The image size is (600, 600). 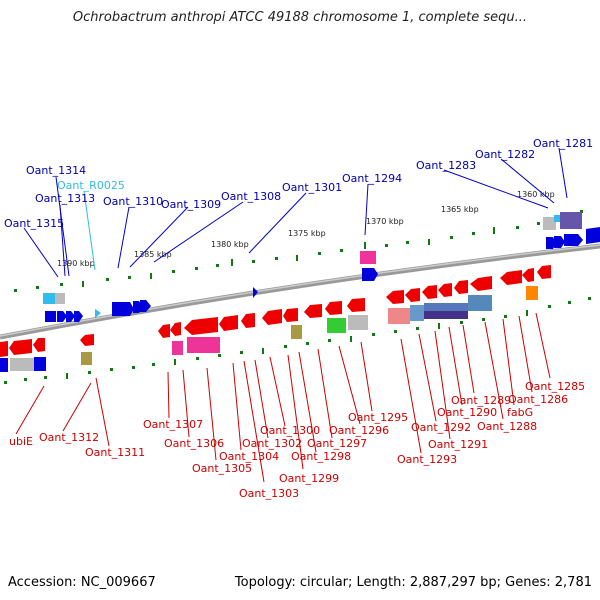 What do you see at coordinates (34, 223) in the screenshot?
I see `gene-label-oant-1315: Oant_1315` at bounding box center [34, 223].